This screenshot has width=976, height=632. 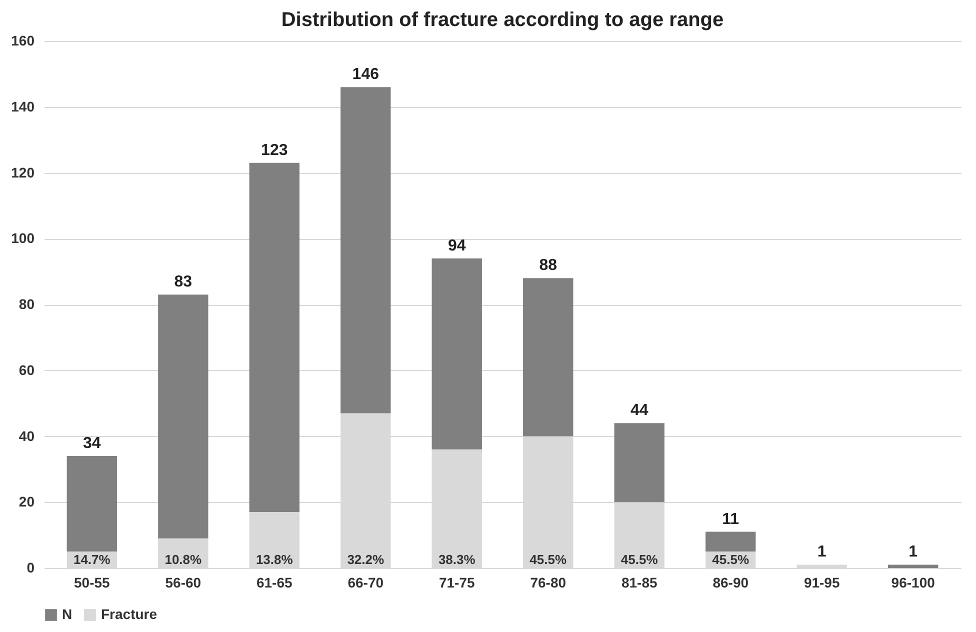 What do you see at coordinates (26, 304) in the screenshot?
I see `y-tick-label: 80` at bounding box center [26, 304].